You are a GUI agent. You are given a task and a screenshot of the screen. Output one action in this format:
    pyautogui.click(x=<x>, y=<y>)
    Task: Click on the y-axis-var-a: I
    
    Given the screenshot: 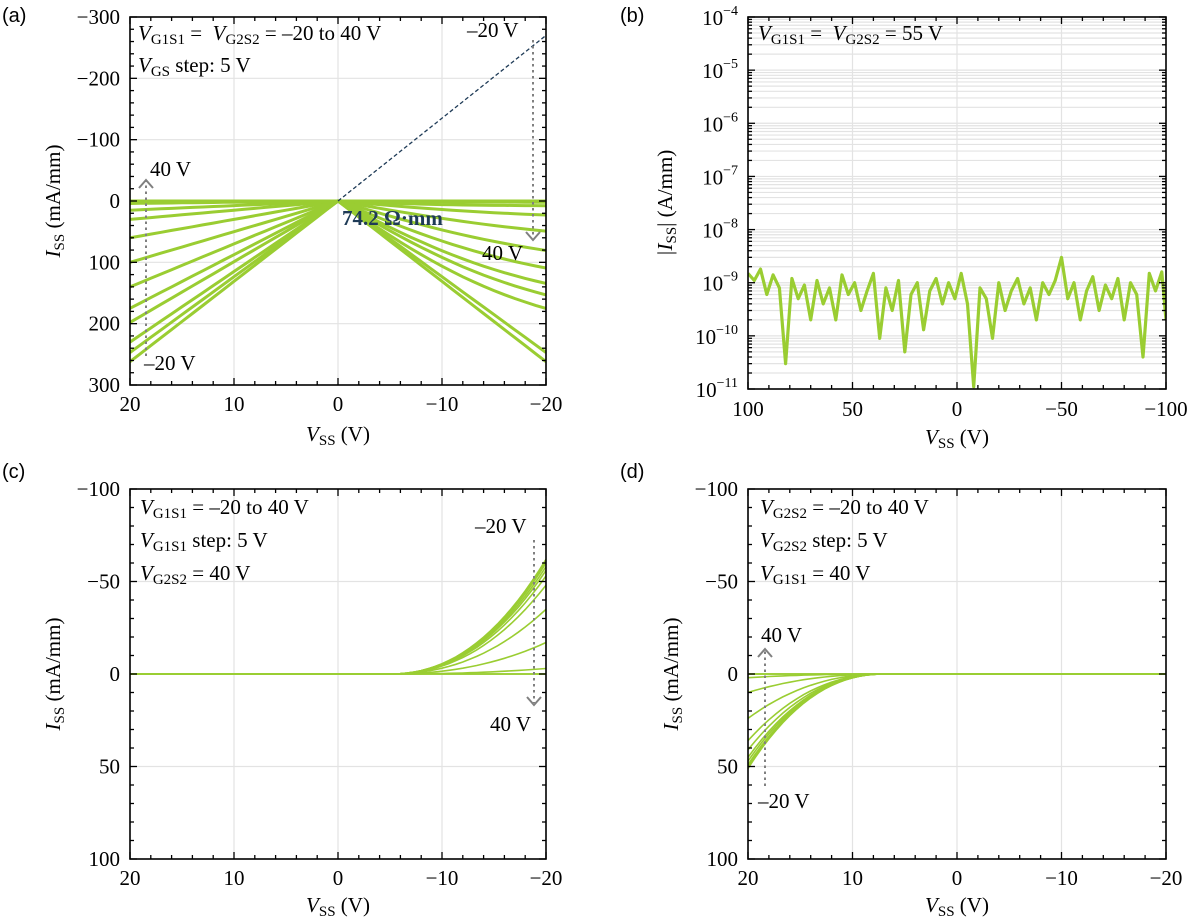 What is the action you would take?
    pyautogui.click(x=53, y=253)
    